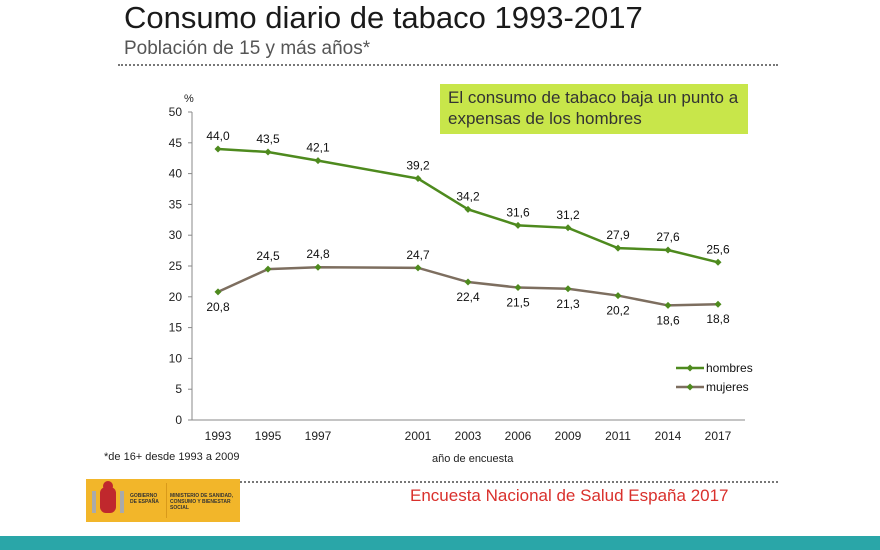 Image resolution: width=880 pixels, height=550 pixels. What do you see at coordinates (247, 48) in the screenshot?
I see `page-subtitle: Población de 15 y más años*` at bounding box center [247, 48].